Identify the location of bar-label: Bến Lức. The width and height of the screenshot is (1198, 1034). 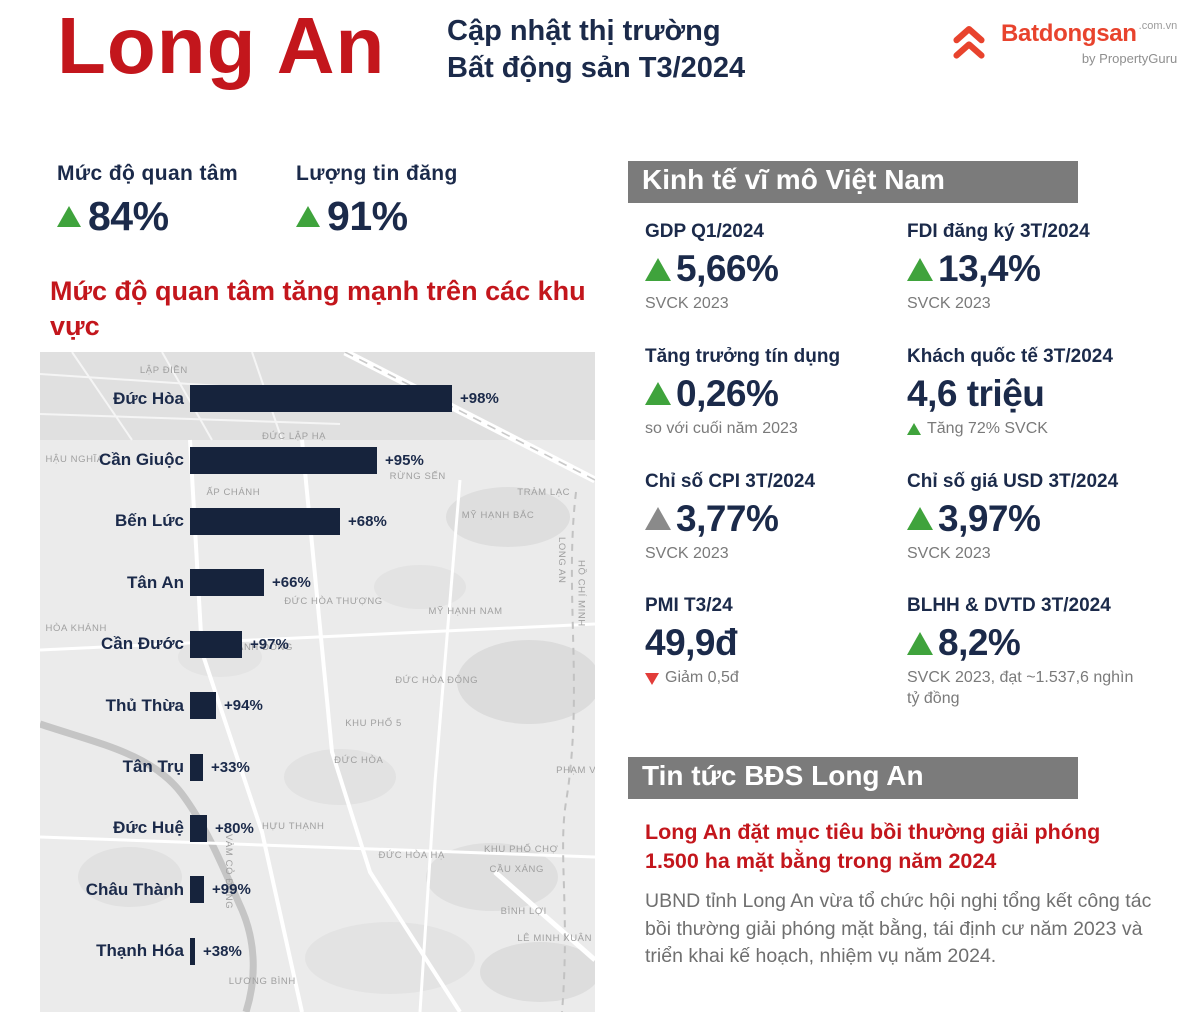
(149, 521).